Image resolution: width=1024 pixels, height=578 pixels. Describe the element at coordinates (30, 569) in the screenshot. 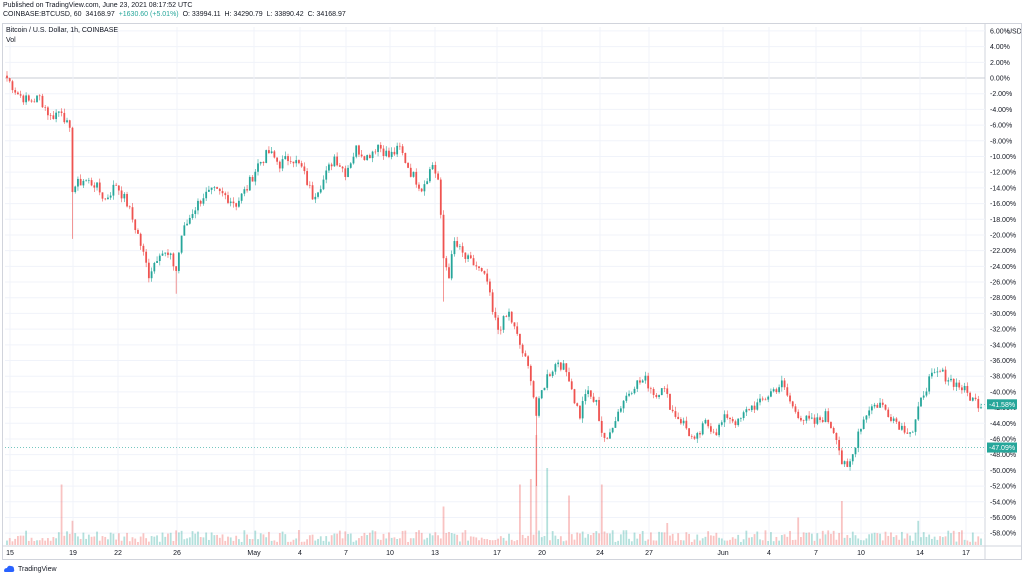

I see `footer: TradingView` at that location.